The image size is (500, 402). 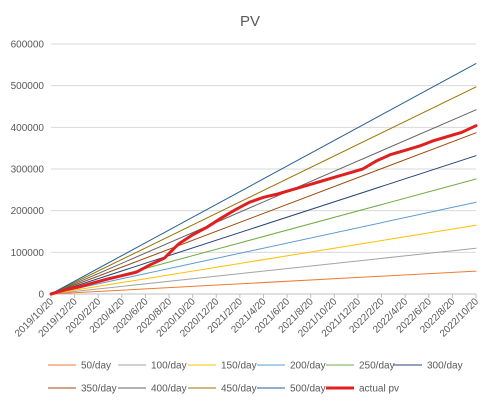 I want to click on legend-item: 350/day, so click(x=82, y=389).